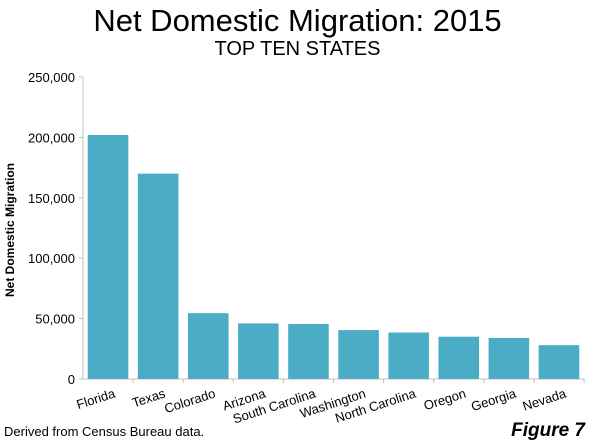 The height and width of the screenshot is (445, 595). Describe the element at coordinates (297, 49) in the screenshot. I see `chart-subtitle: TOP TEN STATES` at that location.